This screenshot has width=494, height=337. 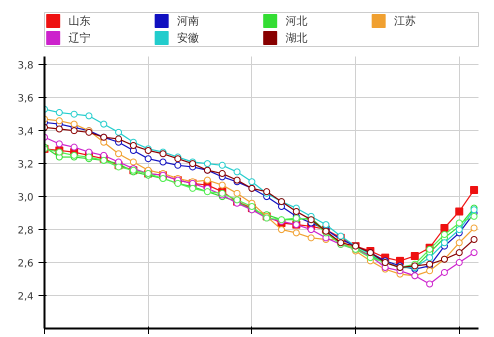 What do you see at coordinates (405, 21) in the screenshot?
I see `legend-label: 江苏` at bounding box center [405, 21].